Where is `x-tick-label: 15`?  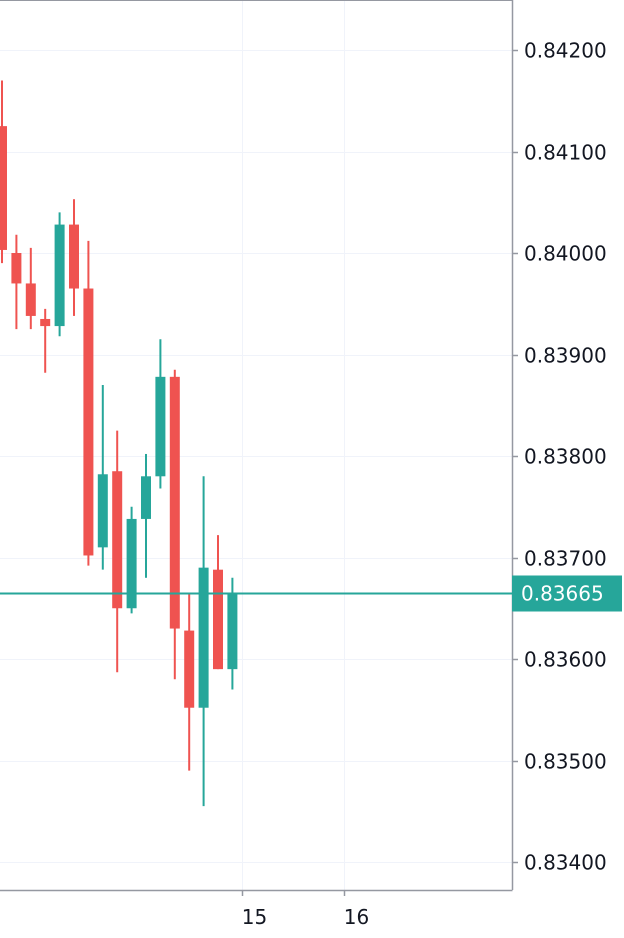 x-tick-label: 15 is located at coordinates (254, 917).